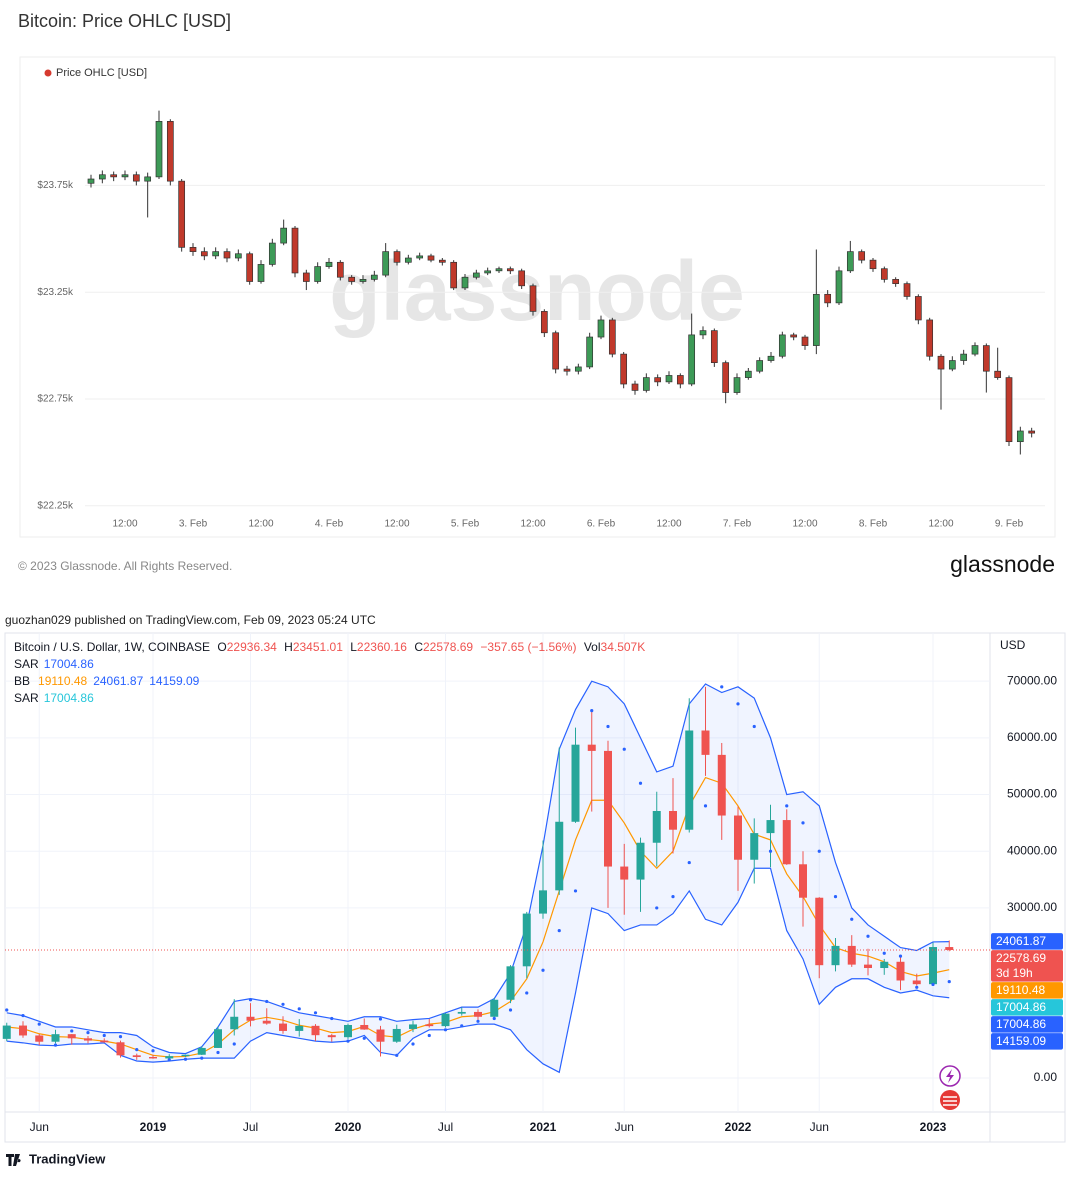 Image resolution: width=1080 pixels, height=1179 pixels. I want to click on x-tick-label: 2020, so click(348, 1127).